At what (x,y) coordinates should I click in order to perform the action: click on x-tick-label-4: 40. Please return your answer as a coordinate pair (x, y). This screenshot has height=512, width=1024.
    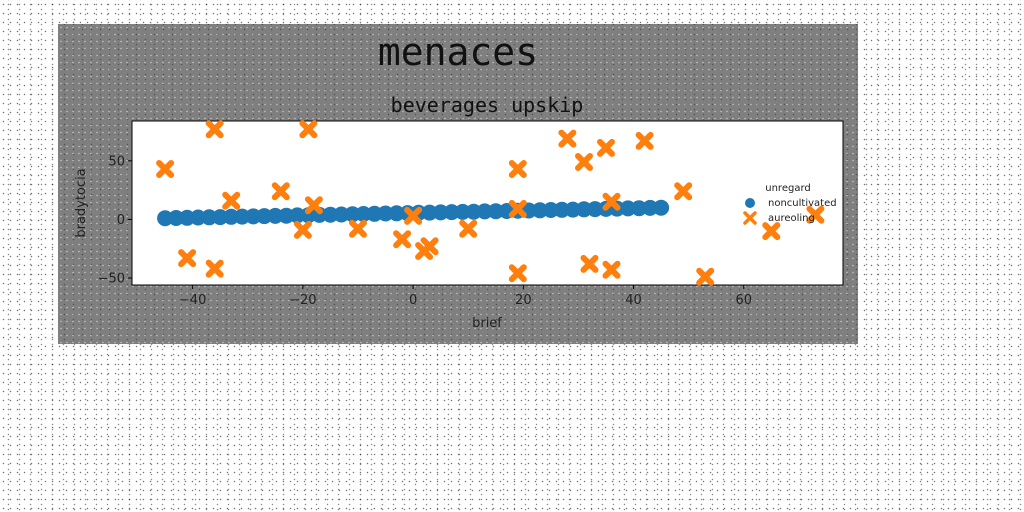
    Looking at the image, I should click on (633, 300).